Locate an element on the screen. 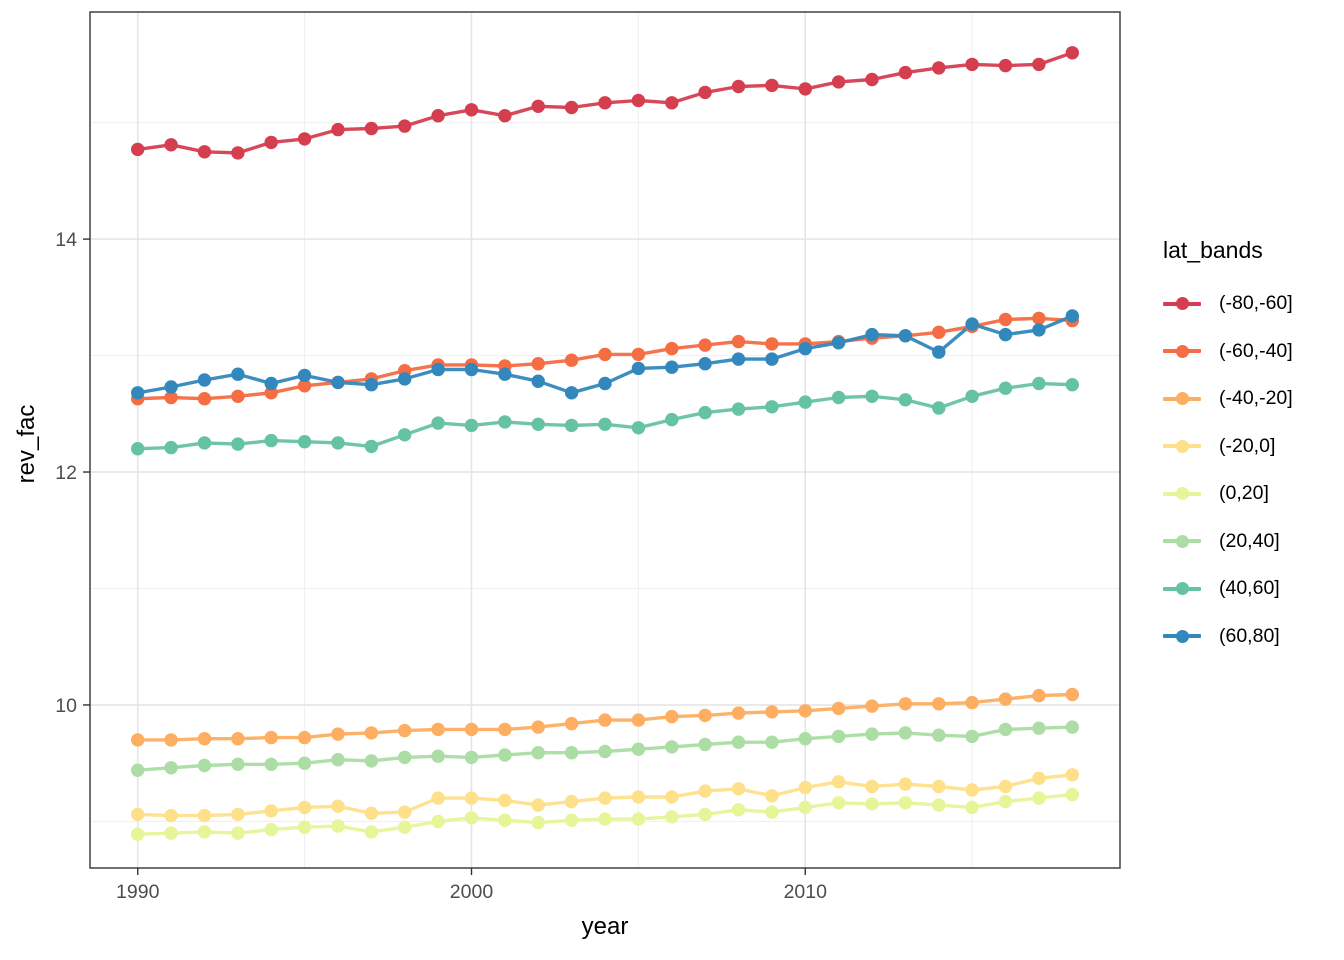 This screenshot has height=960, width=1344. legend-item-label: (-40,-20] is located at coordinates (1256, 398).